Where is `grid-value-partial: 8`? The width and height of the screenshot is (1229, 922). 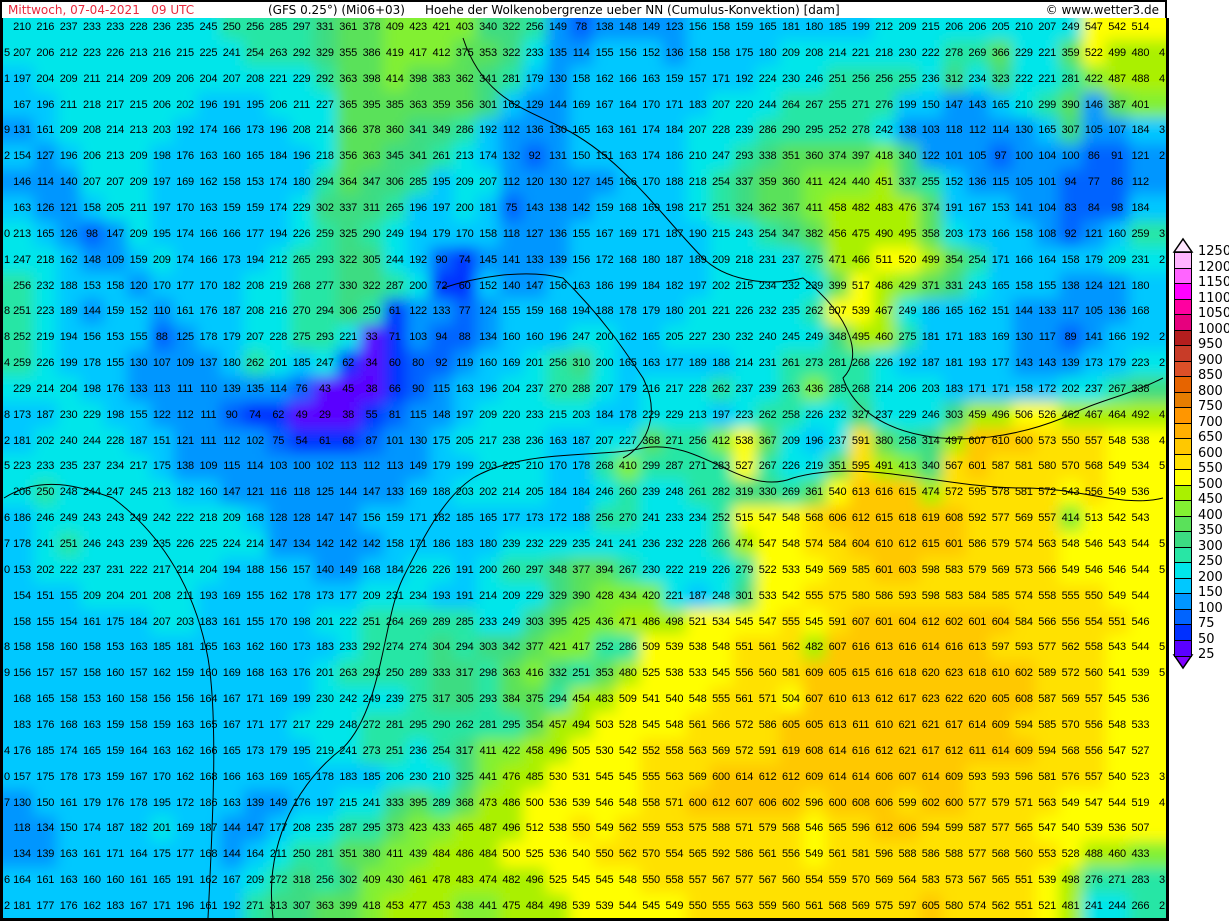
grid-value-partial: 8 is located at coordinates (7, 647).